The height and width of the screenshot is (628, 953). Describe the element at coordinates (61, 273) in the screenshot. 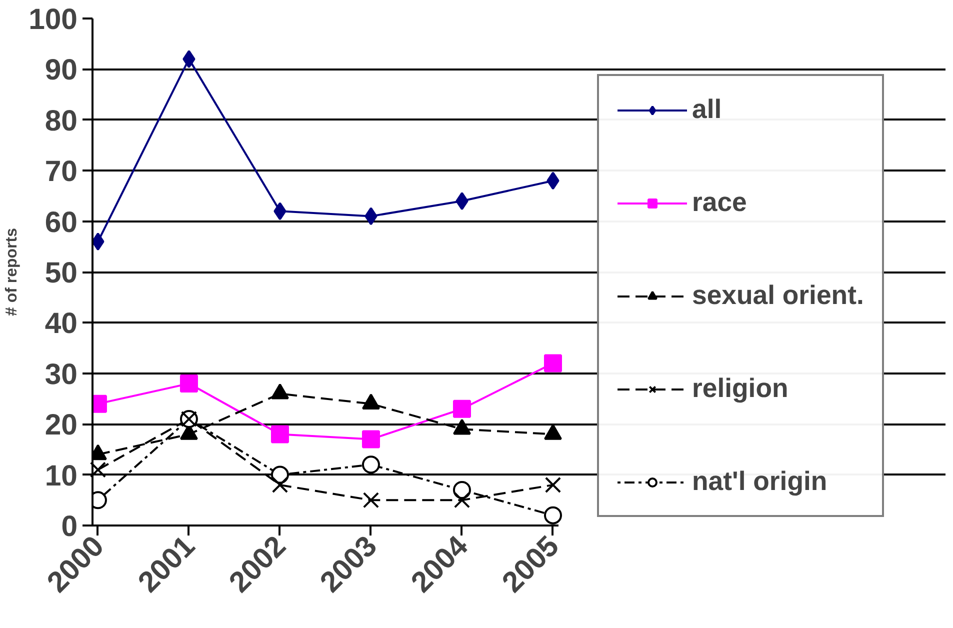

I see `y-tick-label: 50` at that location.